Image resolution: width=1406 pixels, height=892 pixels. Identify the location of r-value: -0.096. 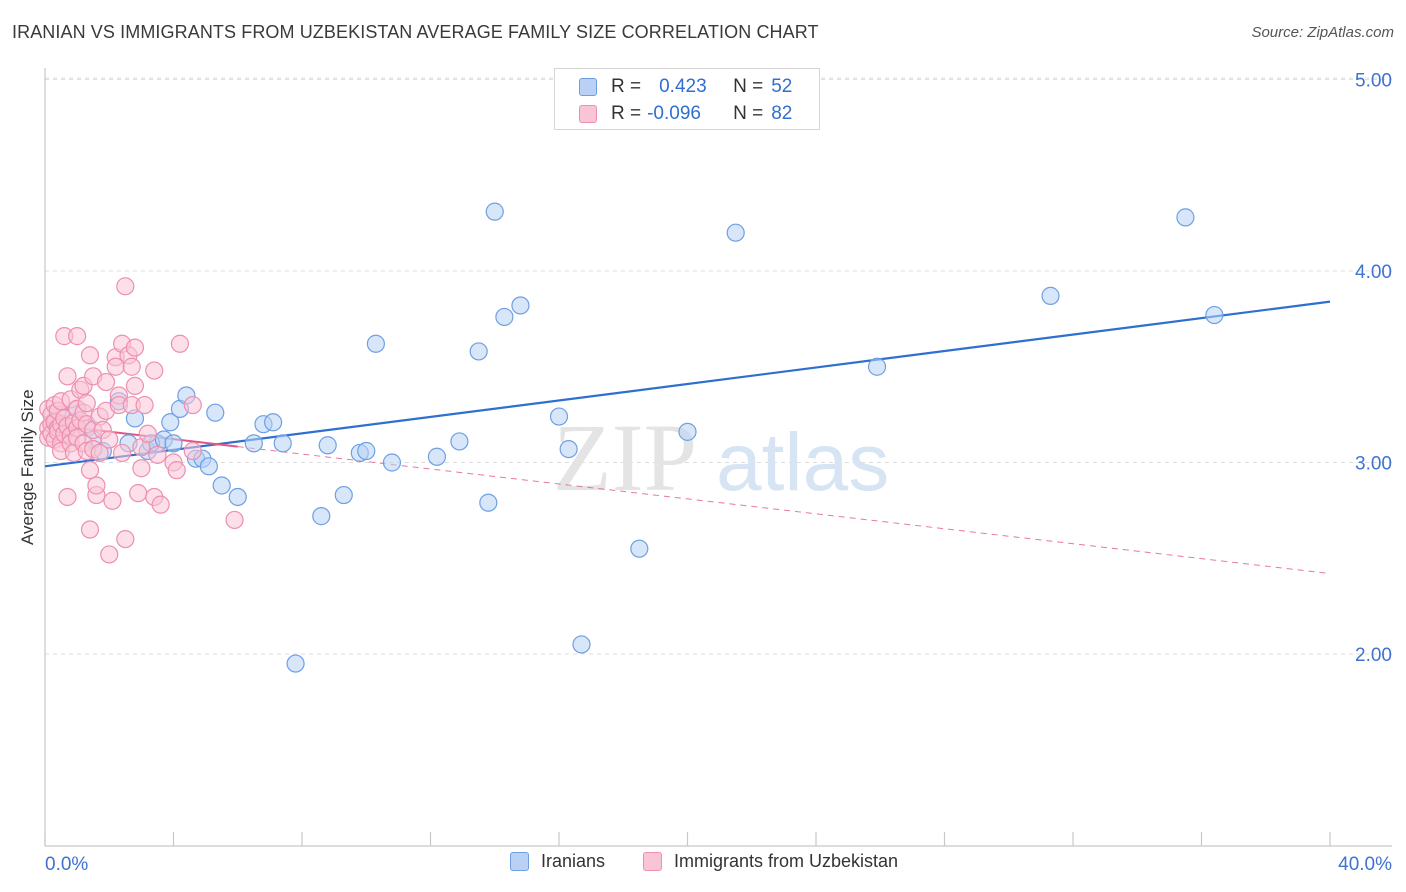
(674, 113).